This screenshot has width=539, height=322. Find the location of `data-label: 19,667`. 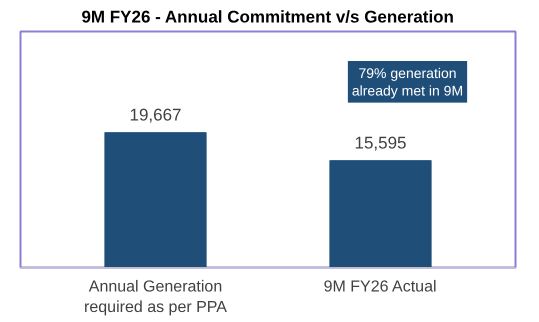

data-label: 19,667 is located at coordinates (156, 115).